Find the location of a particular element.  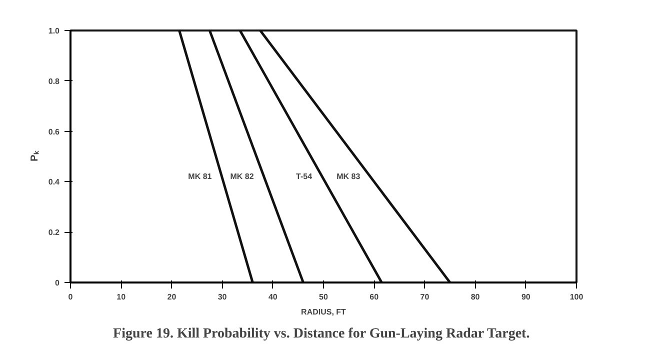

x-tick-label: 10 is located at coordinates (121, 297).